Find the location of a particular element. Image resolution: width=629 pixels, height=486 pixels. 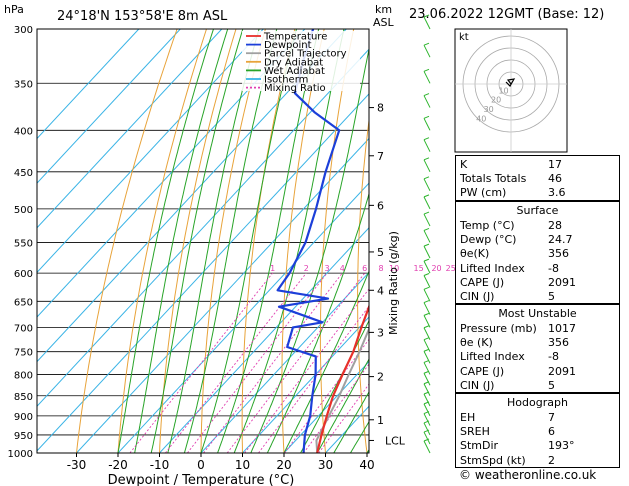

pressure-tick-label: 600 is located at coordinates (23, 274).